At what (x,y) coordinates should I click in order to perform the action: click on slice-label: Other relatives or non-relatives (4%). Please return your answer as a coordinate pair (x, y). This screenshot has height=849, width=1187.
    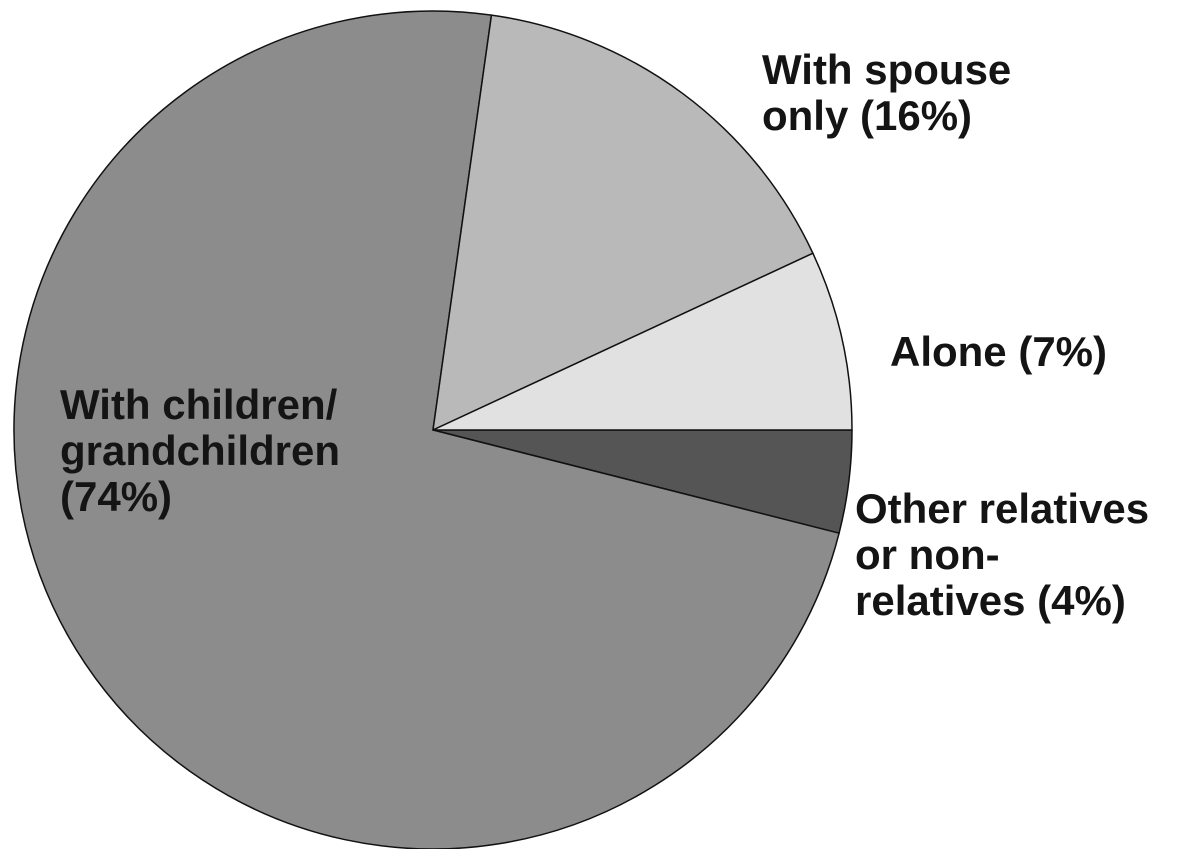
    Looking at the image, I should click on (1002, 554).